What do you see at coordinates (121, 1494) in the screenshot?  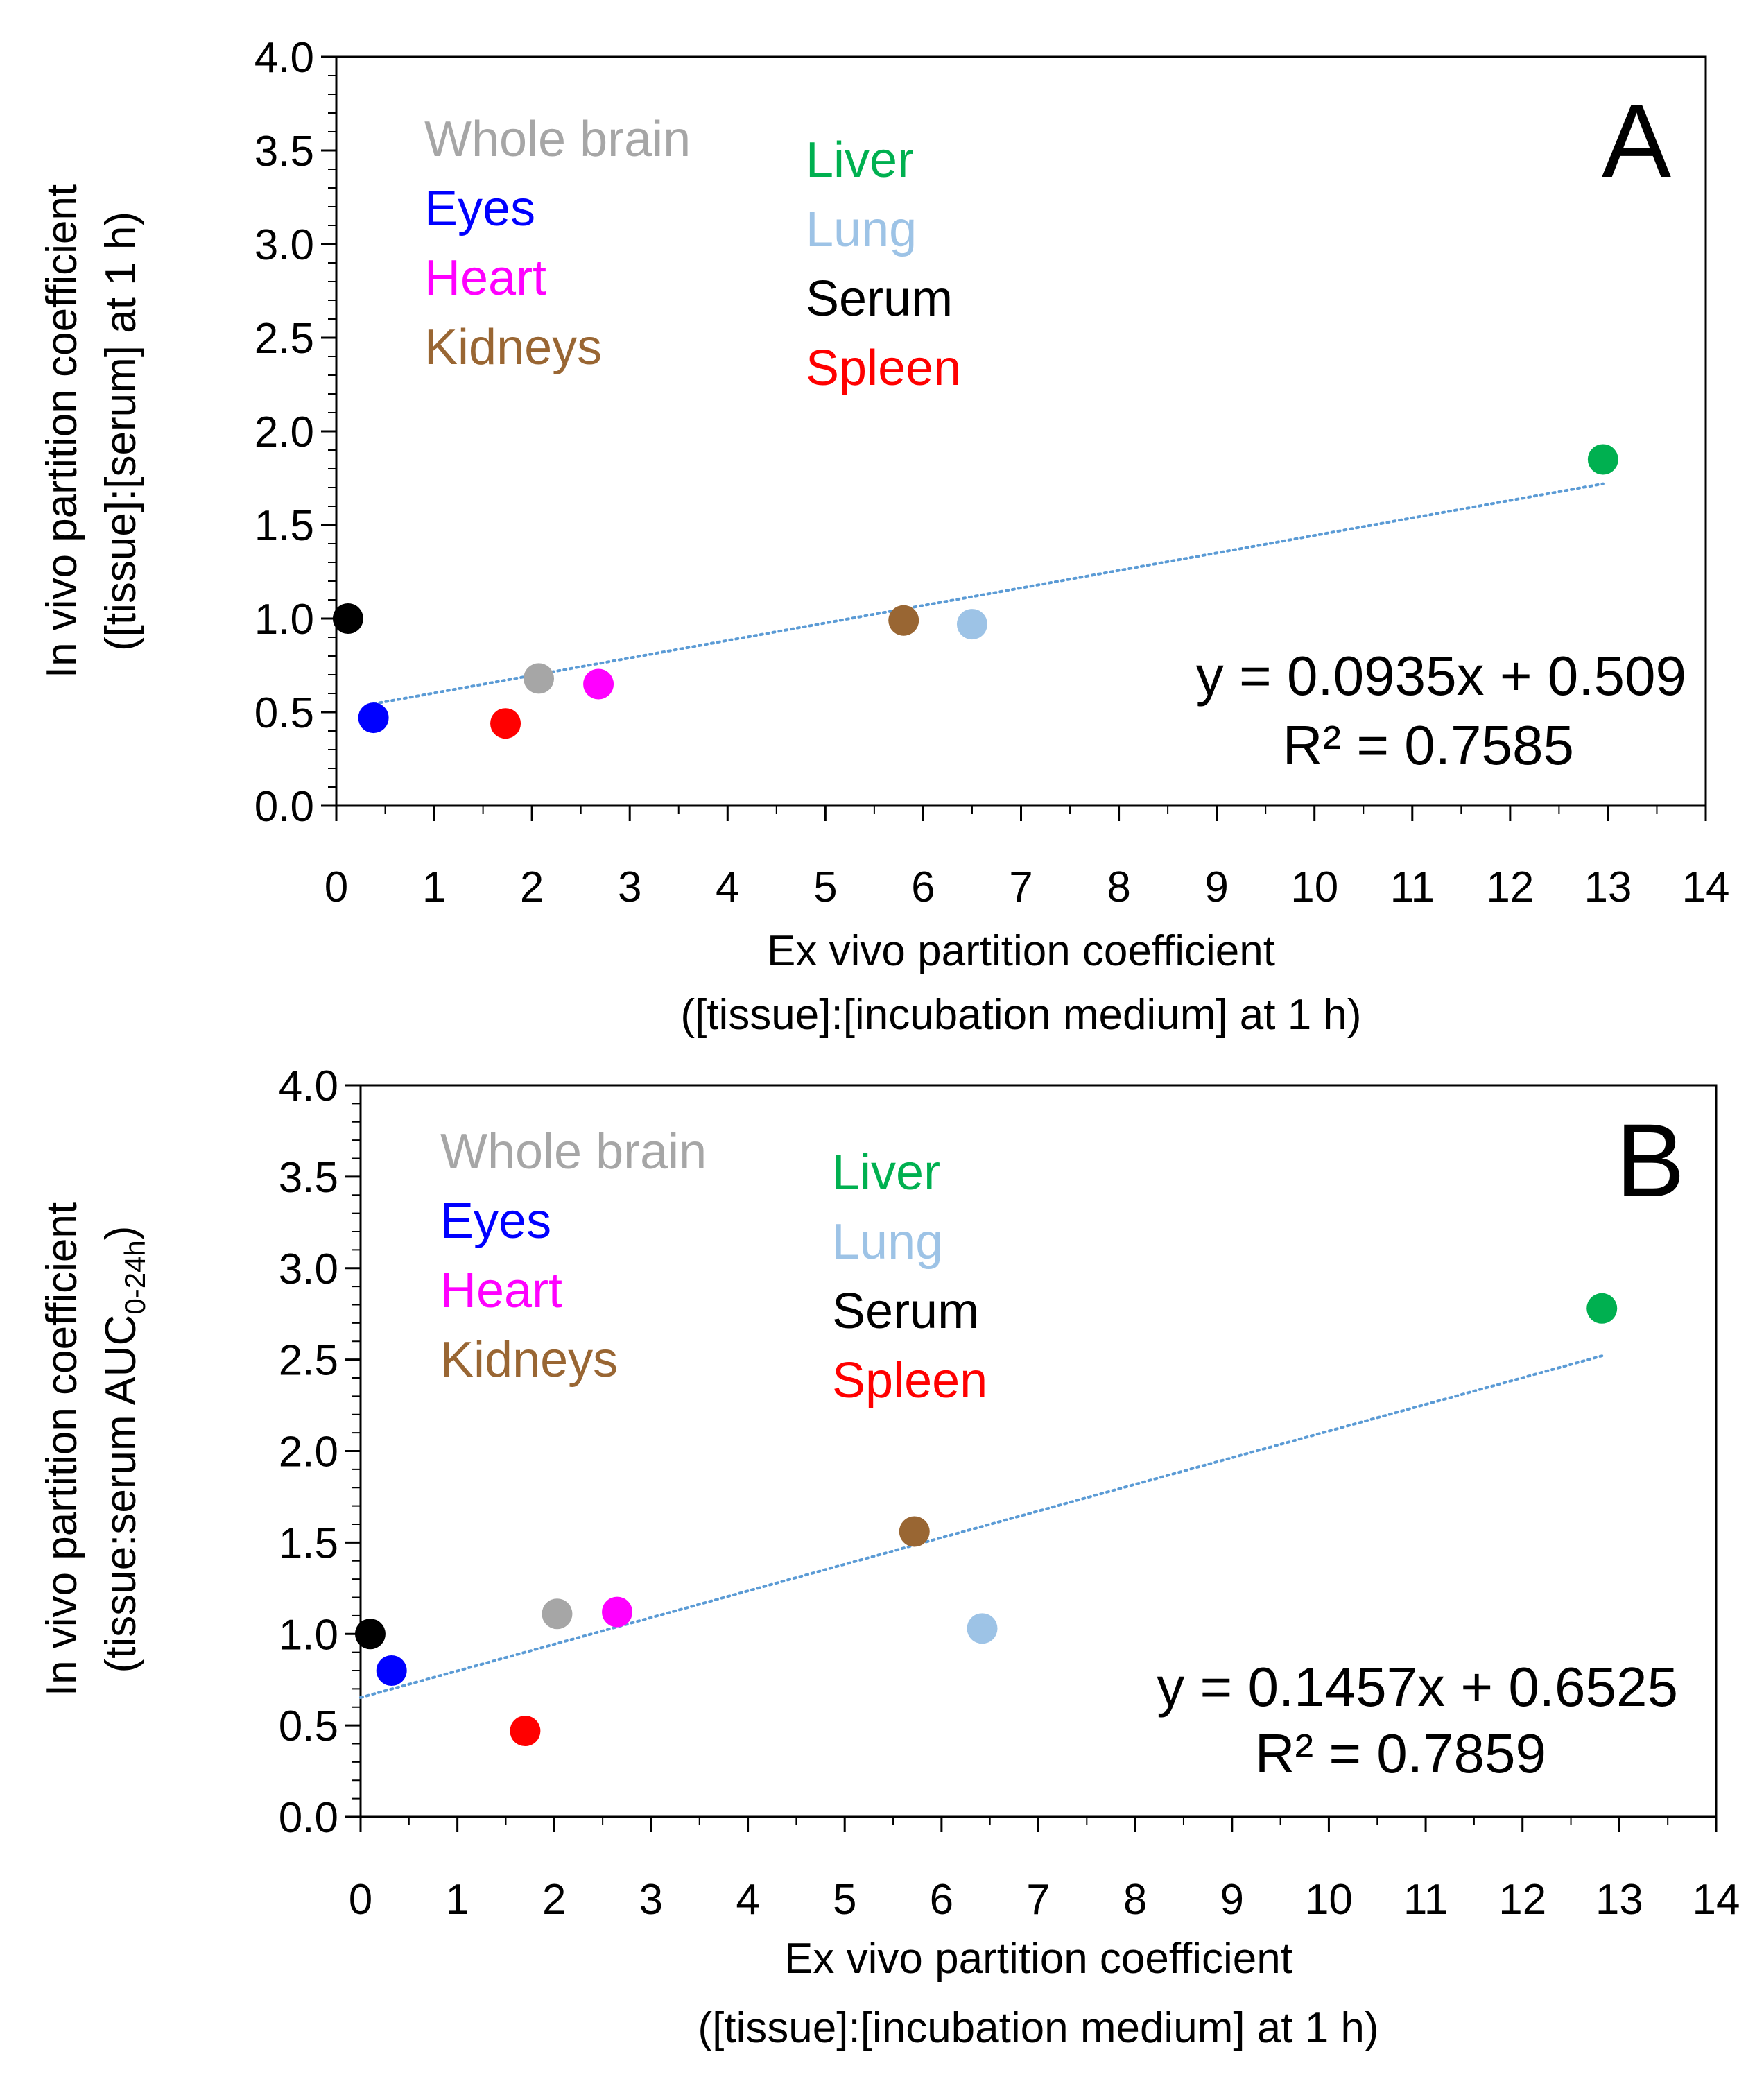 I see `y-axis-subtitle-main: (tissue:serum AUC` at bounding box center [121, 1494].